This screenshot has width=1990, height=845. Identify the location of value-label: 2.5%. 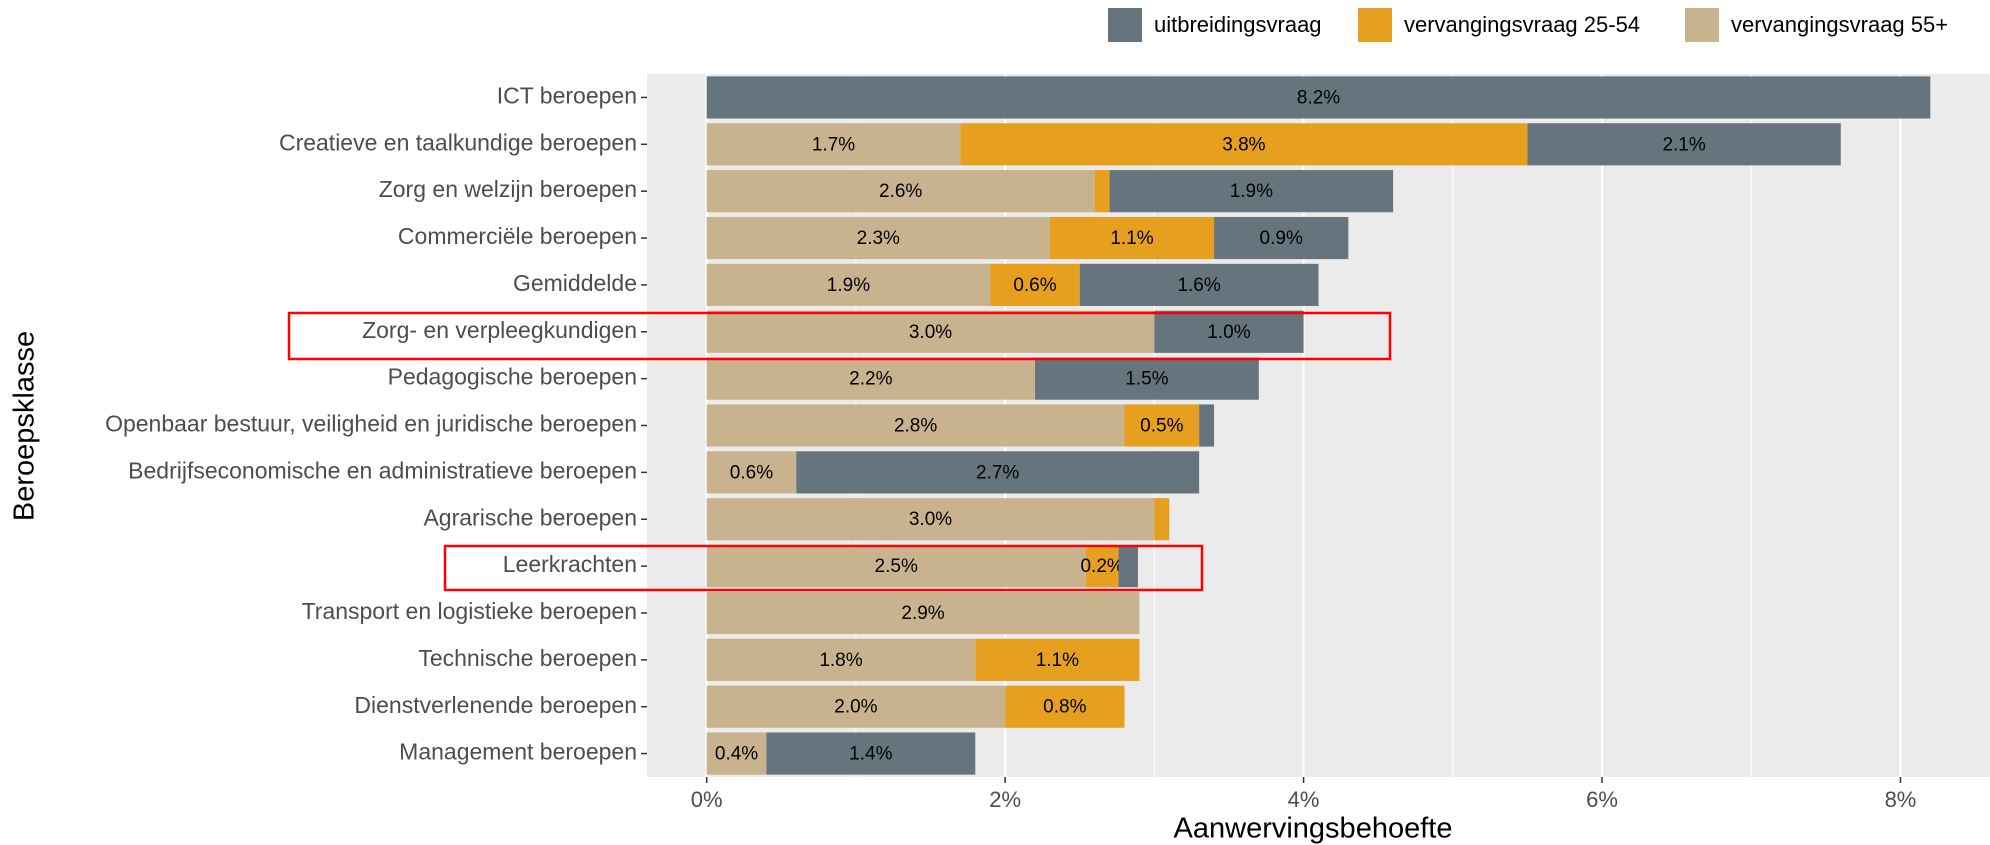
(896, 566).